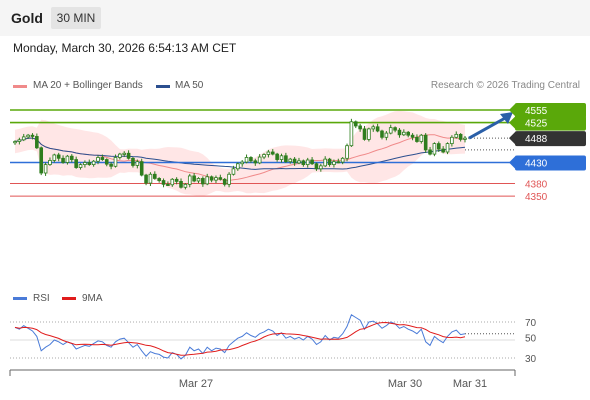 Image resolution: width=590 pixels, height=400 pixels. I want to click on level-label-4350: 4350, so click(536, 197).